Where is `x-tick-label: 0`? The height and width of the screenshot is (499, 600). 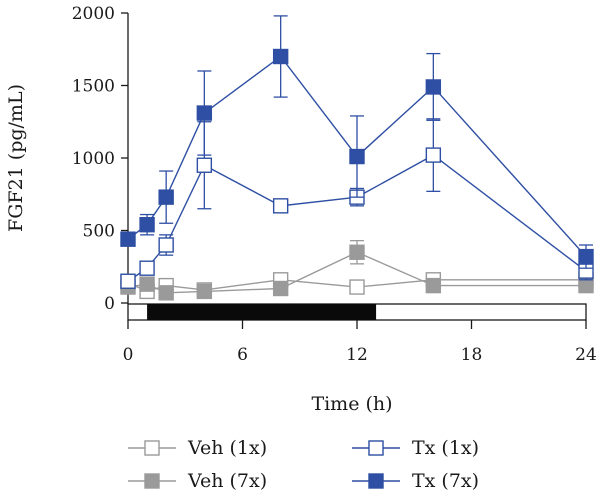
x-tick-label: 0 is located at coordinates (128, 355).